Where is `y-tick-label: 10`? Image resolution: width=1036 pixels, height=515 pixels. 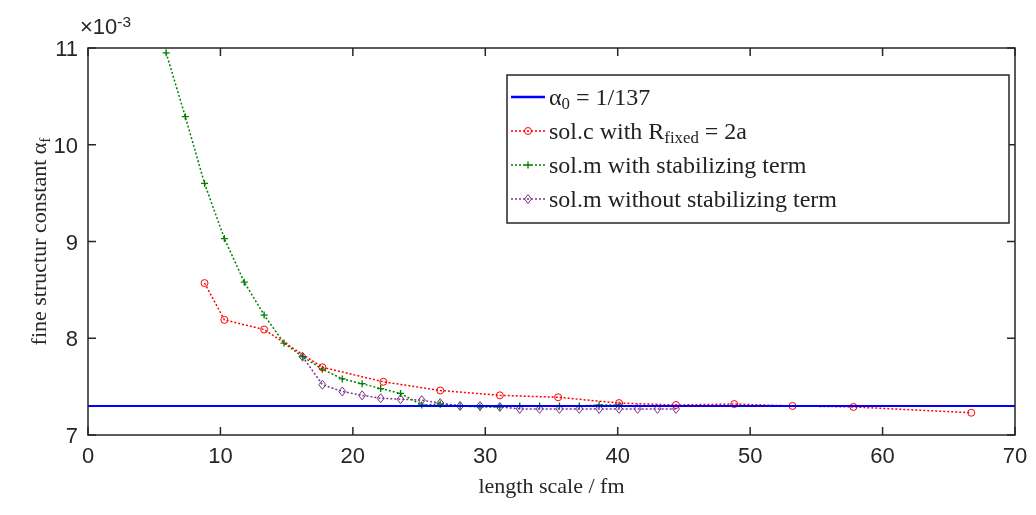 y-tick-label: 10 is located at coordinates (65, 145).